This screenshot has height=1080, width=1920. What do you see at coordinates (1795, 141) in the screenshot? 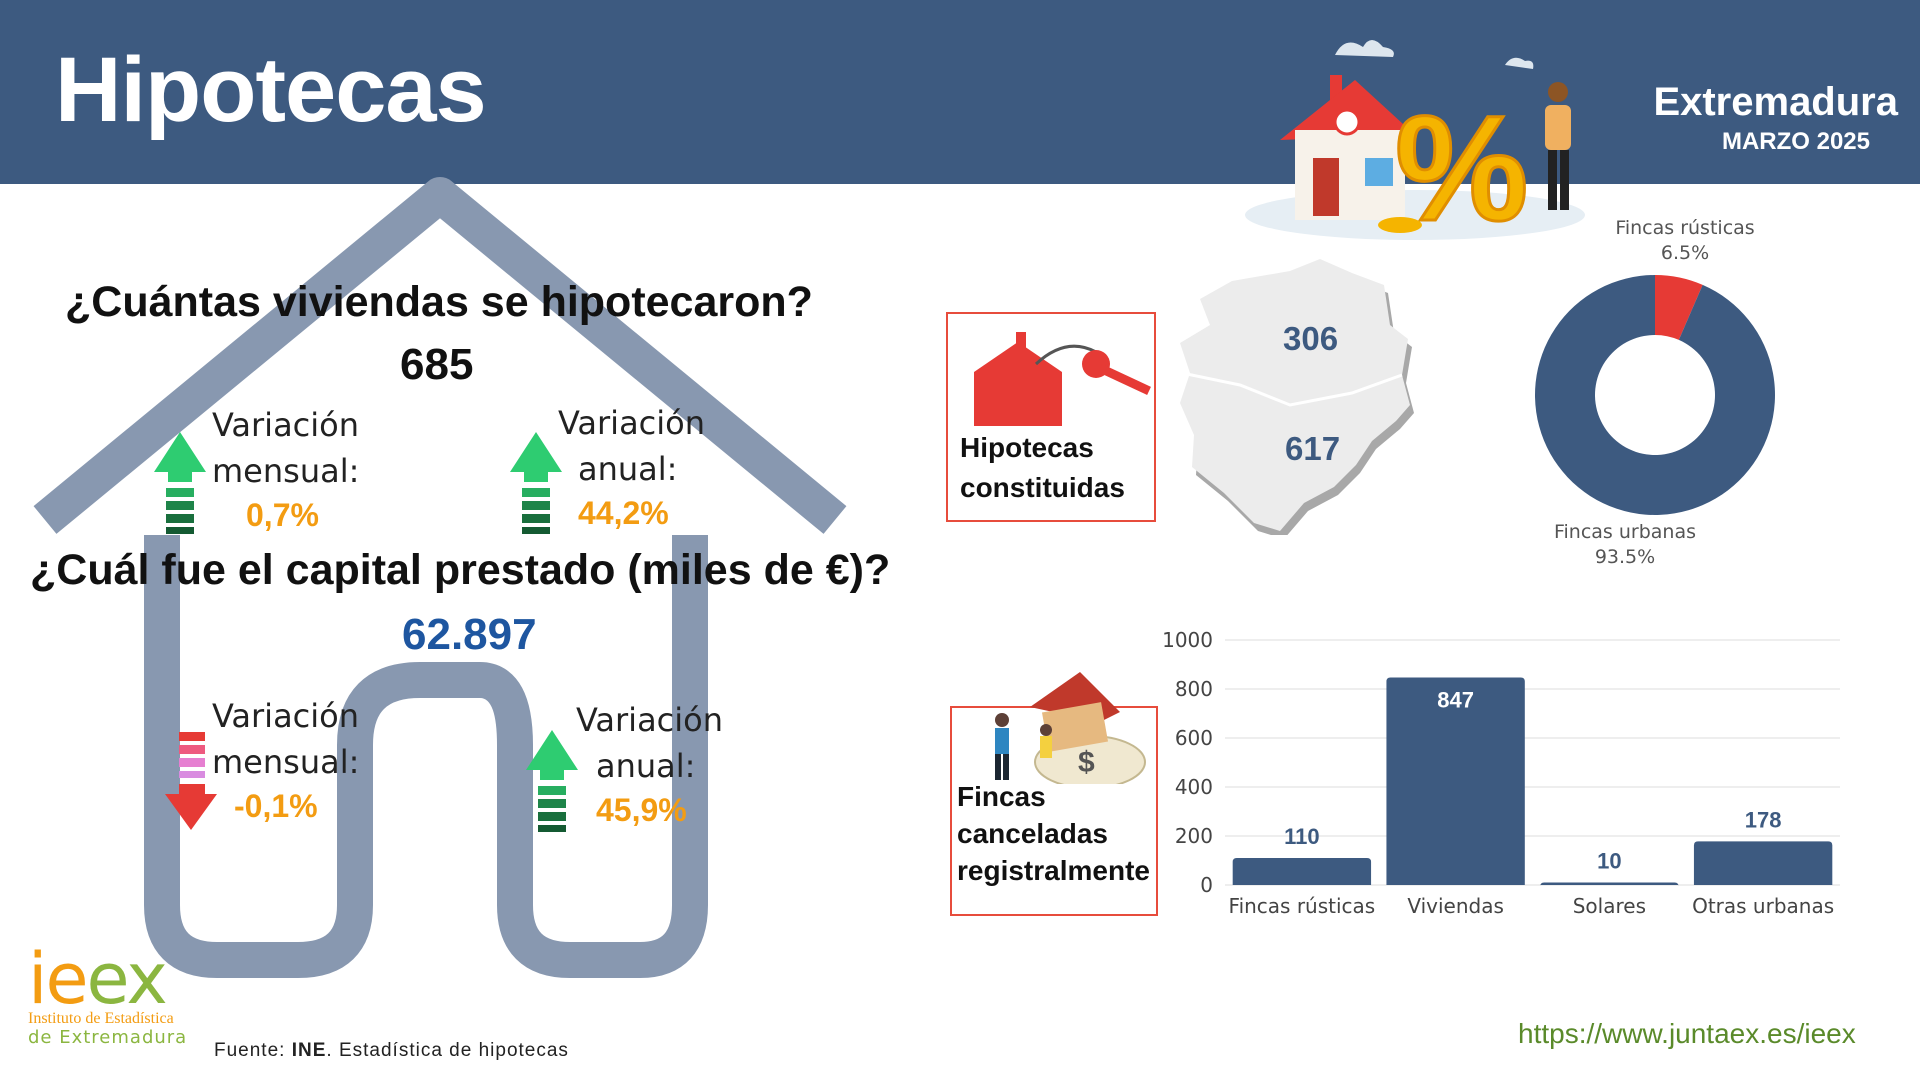
I see `period-label: MARZO 2025` at bounding box center [1795, 141].